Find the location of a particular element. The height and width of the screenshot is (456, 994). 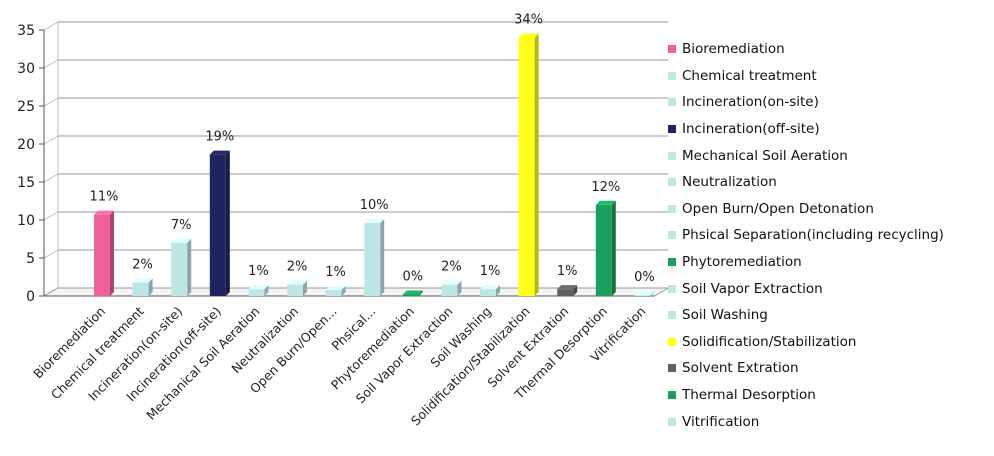

legend-item: Incineration(off-site) is located at coordinates (806, 129).